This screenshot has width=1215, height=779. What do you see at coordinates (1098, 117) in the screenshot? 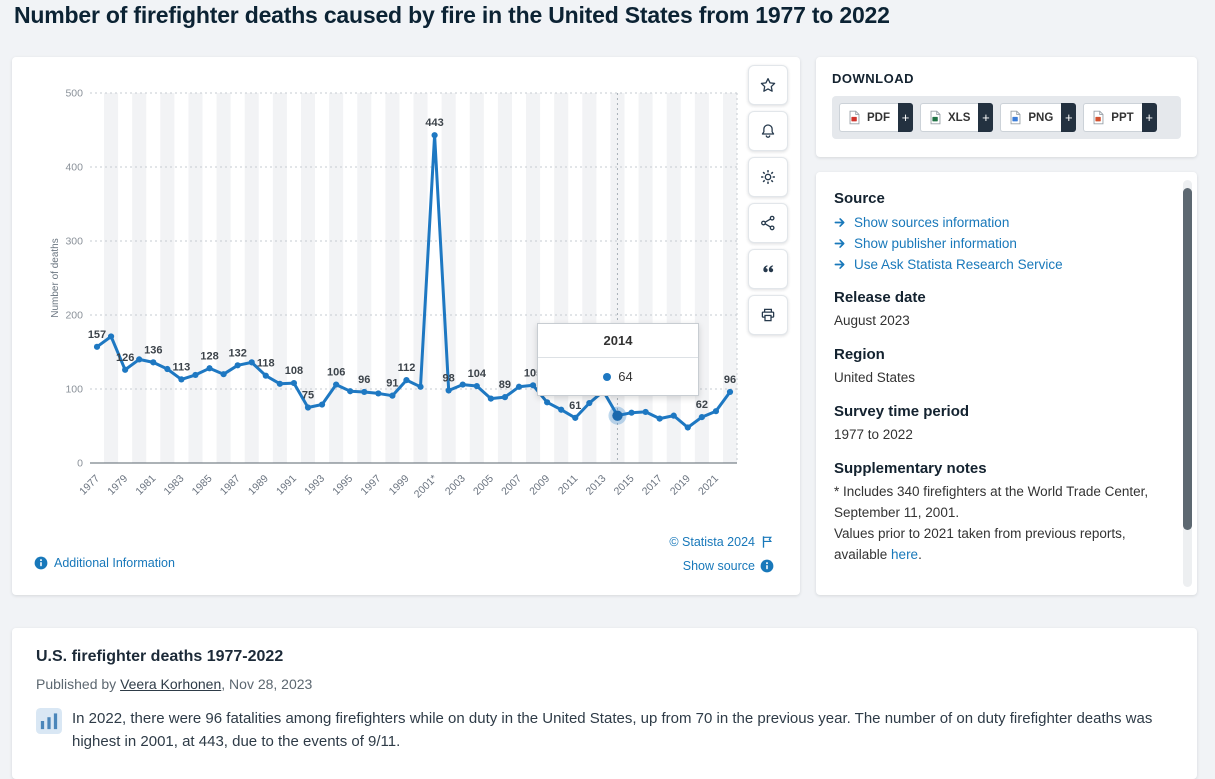
I see `ppt-file-icon` at bounding box center [1098, 117].